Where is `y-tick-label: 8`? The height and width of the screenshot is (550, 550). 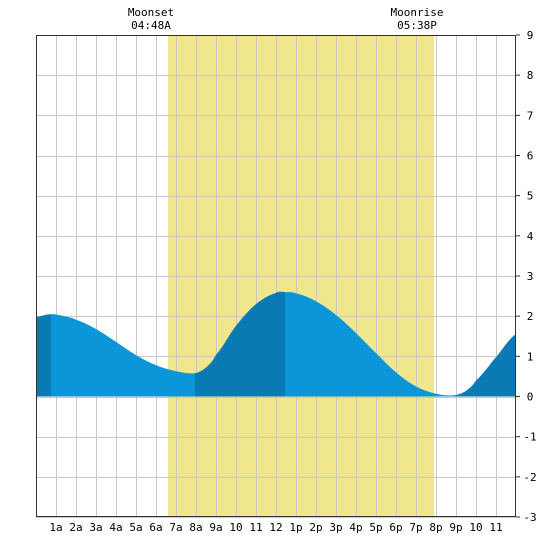
y-tick-label: 8 is located at coordinates (530, 75).